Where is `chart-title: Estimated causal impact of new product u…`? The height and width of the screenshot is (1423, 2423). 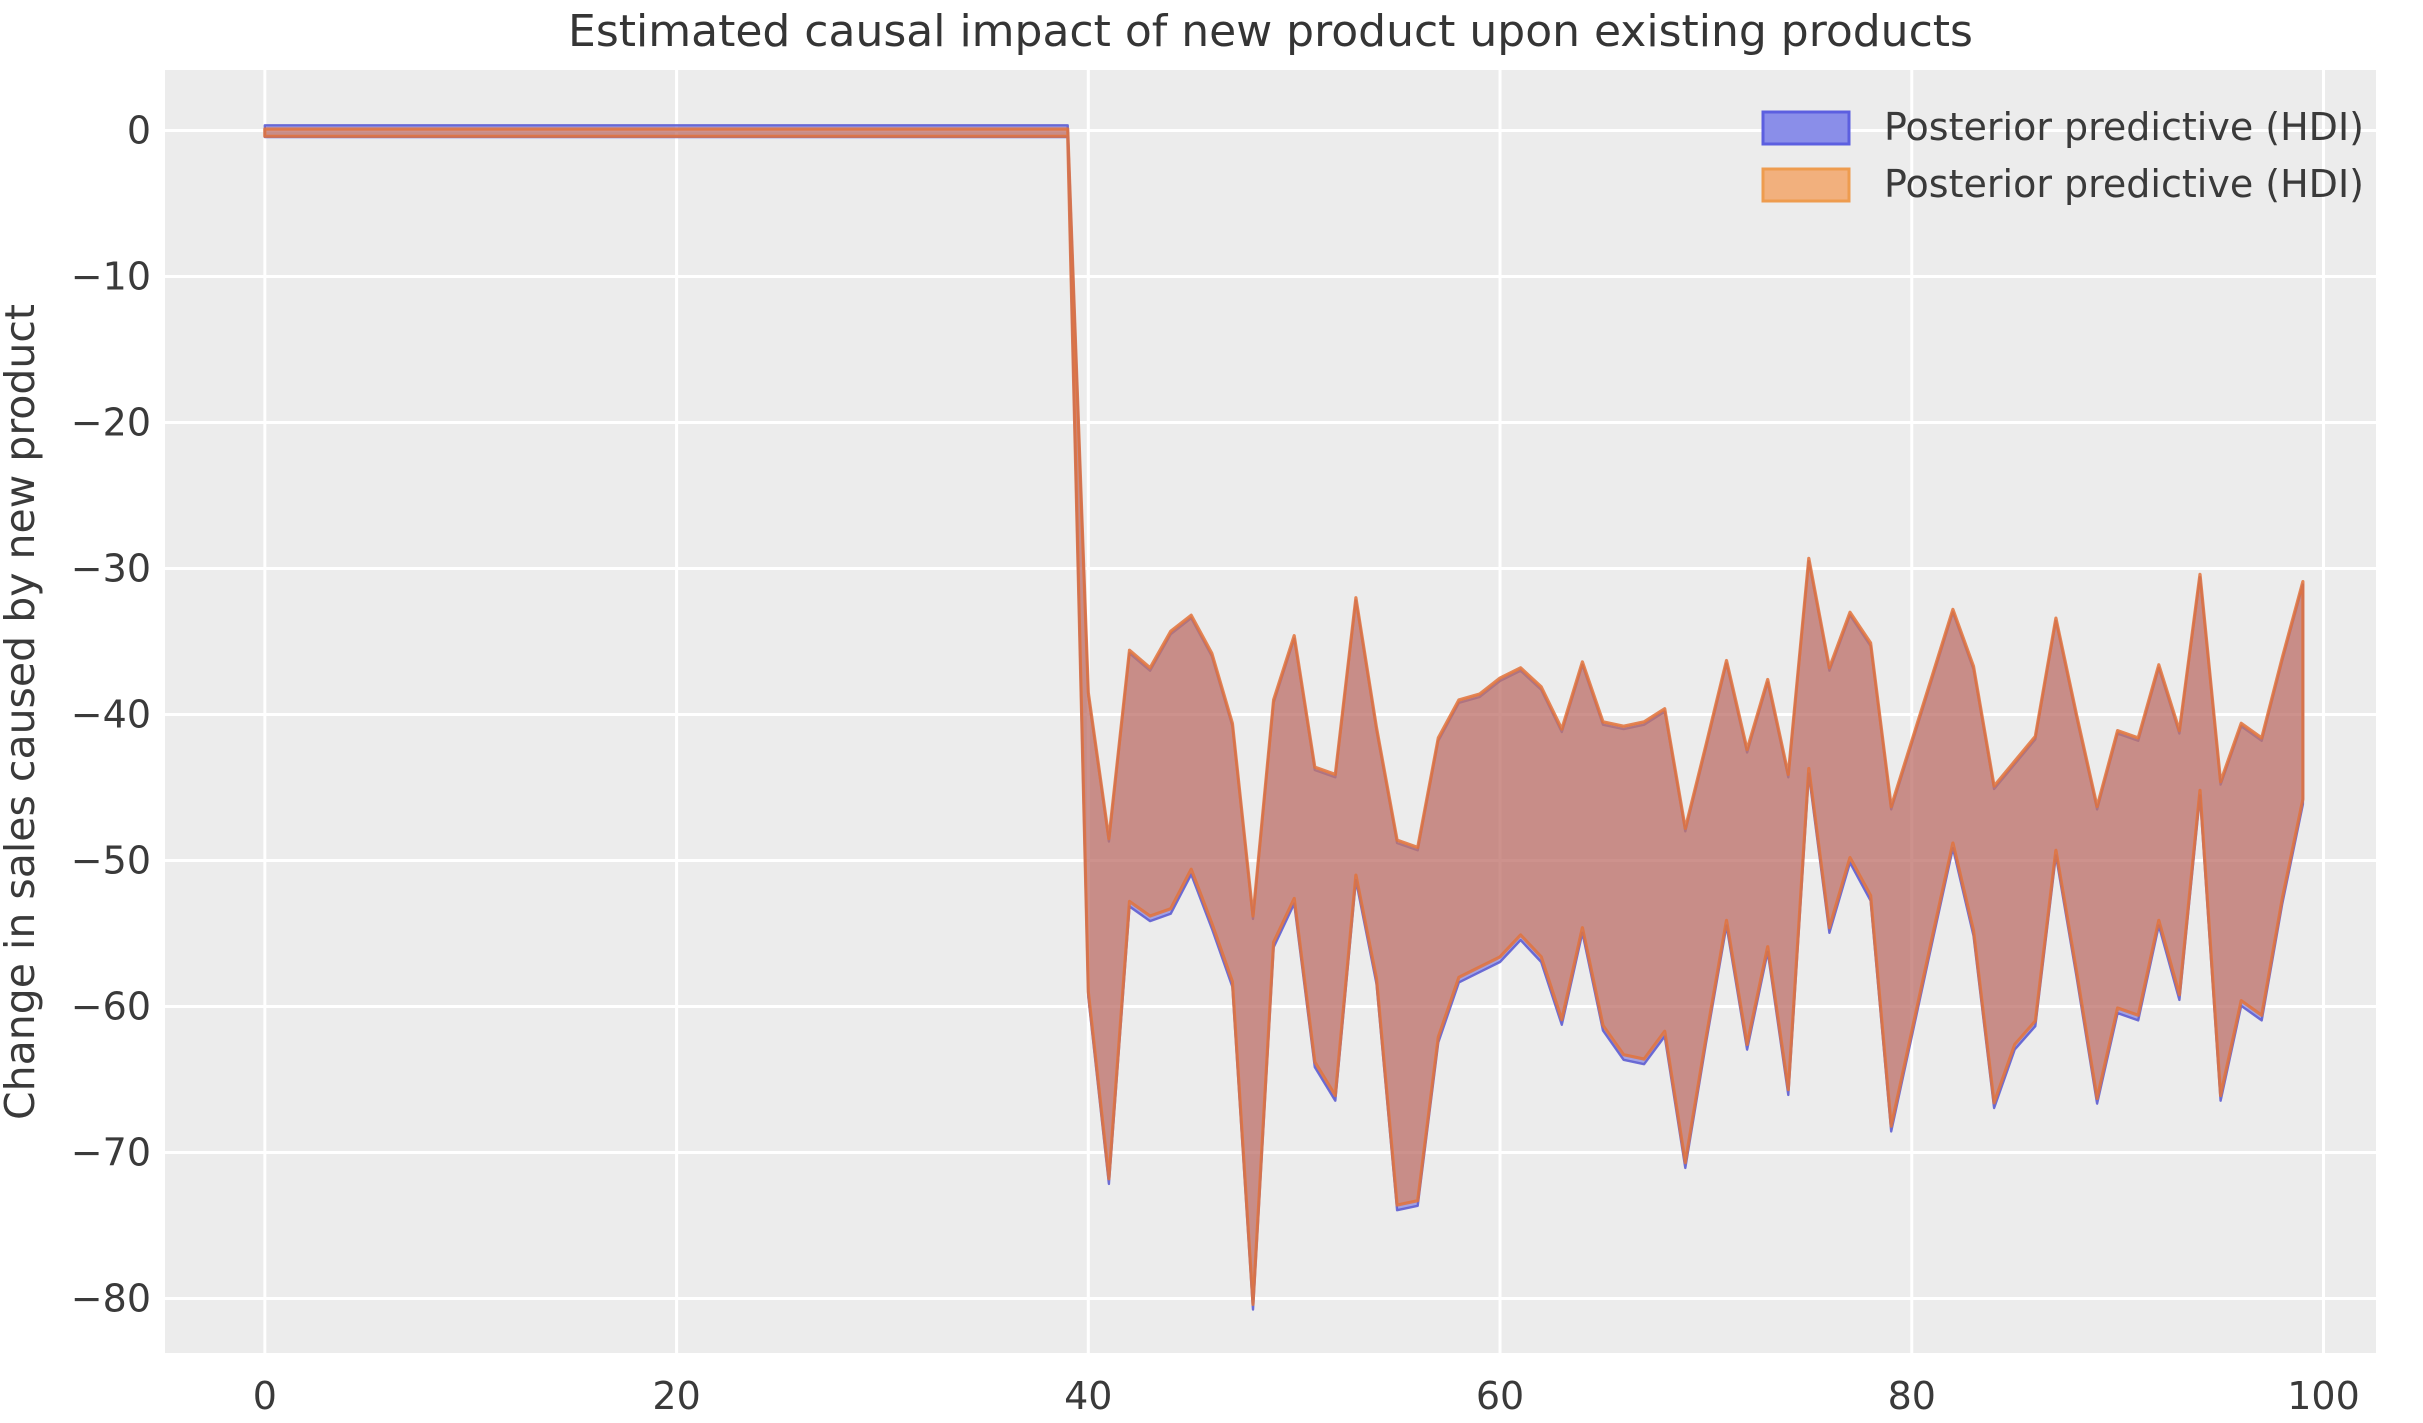
chart-title: Estimated causal impact of new product u… is located at coordinates (1270, 31).